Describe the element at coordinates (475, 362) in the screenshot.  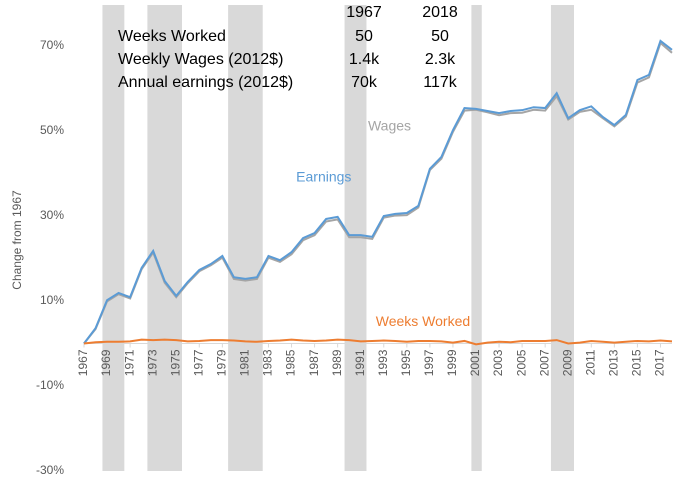
I see `x-tick-label: 2001` at that location.